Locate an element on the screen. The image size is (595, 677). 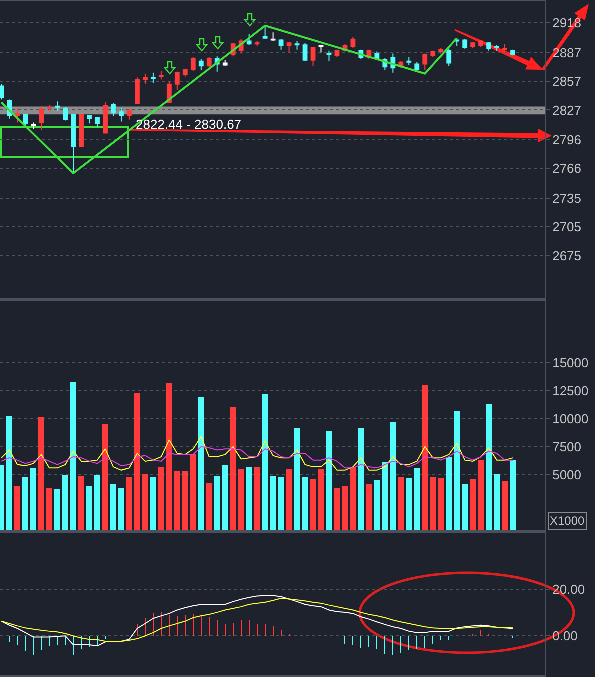
text: X1000 is located at coordinates (568, 521).